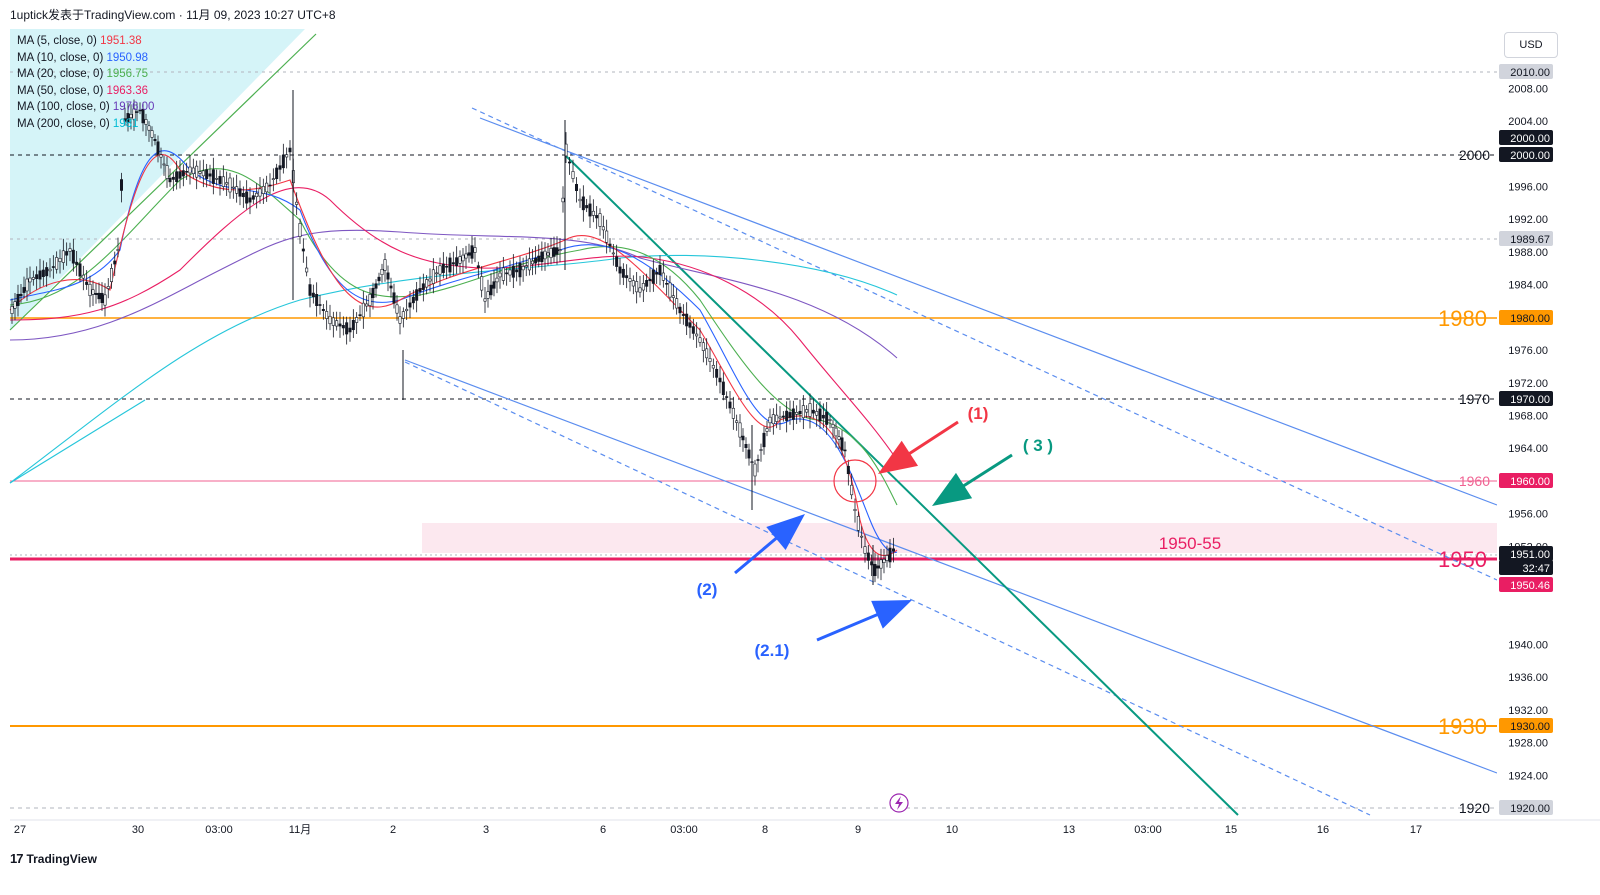 The width and height of the screenshot is (1600, 895). What do you see at coordinates (1462, 559) in the screenshot?
I see `level-label-1950: 1950` at bounding box center [1462, 559].